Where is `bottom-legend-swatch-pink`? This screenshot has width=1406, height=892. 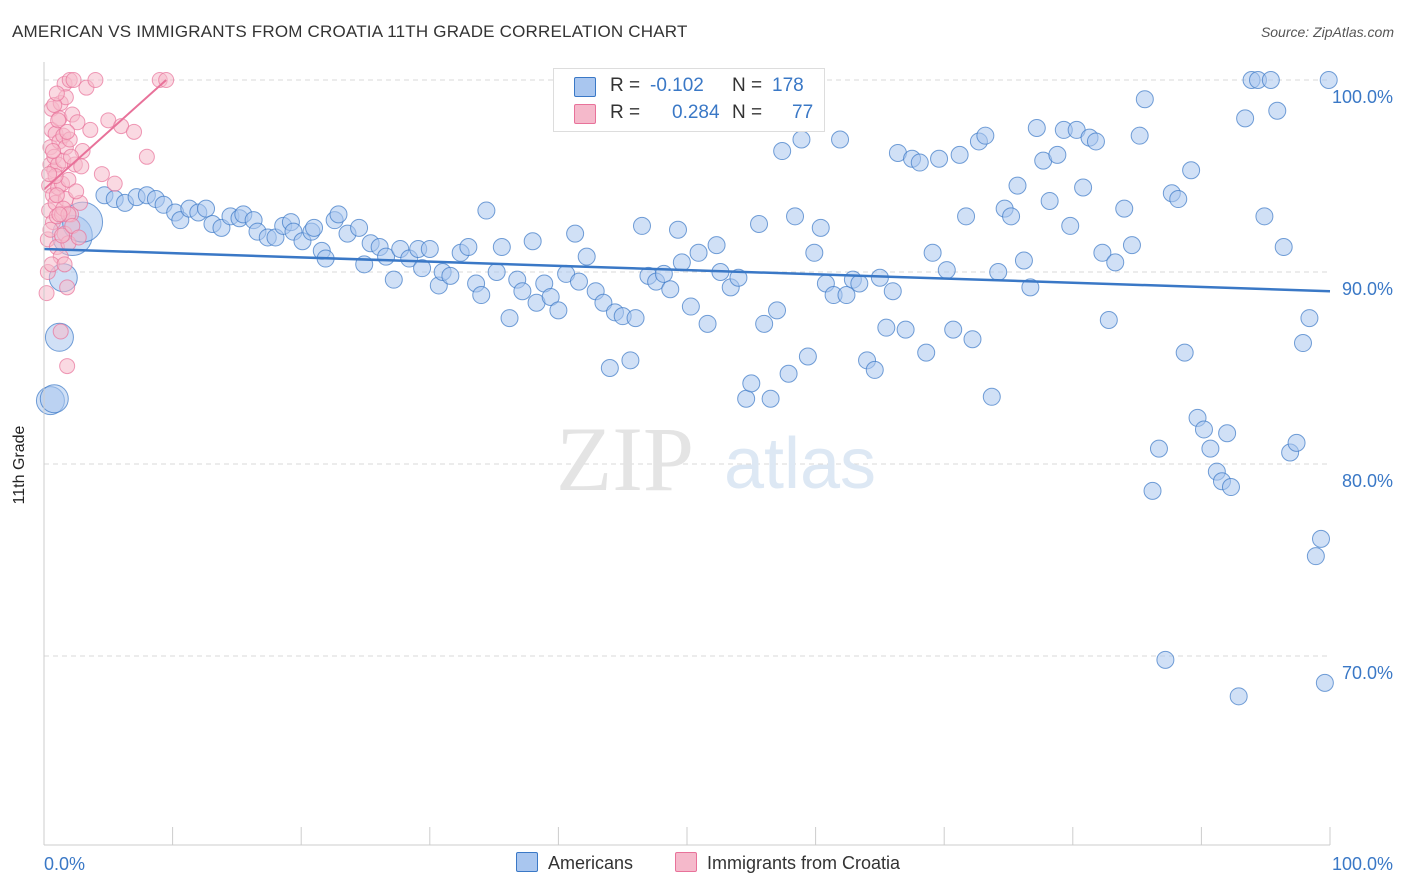 bottom-legend-swatch-pink is located at coordinates (686, 862).